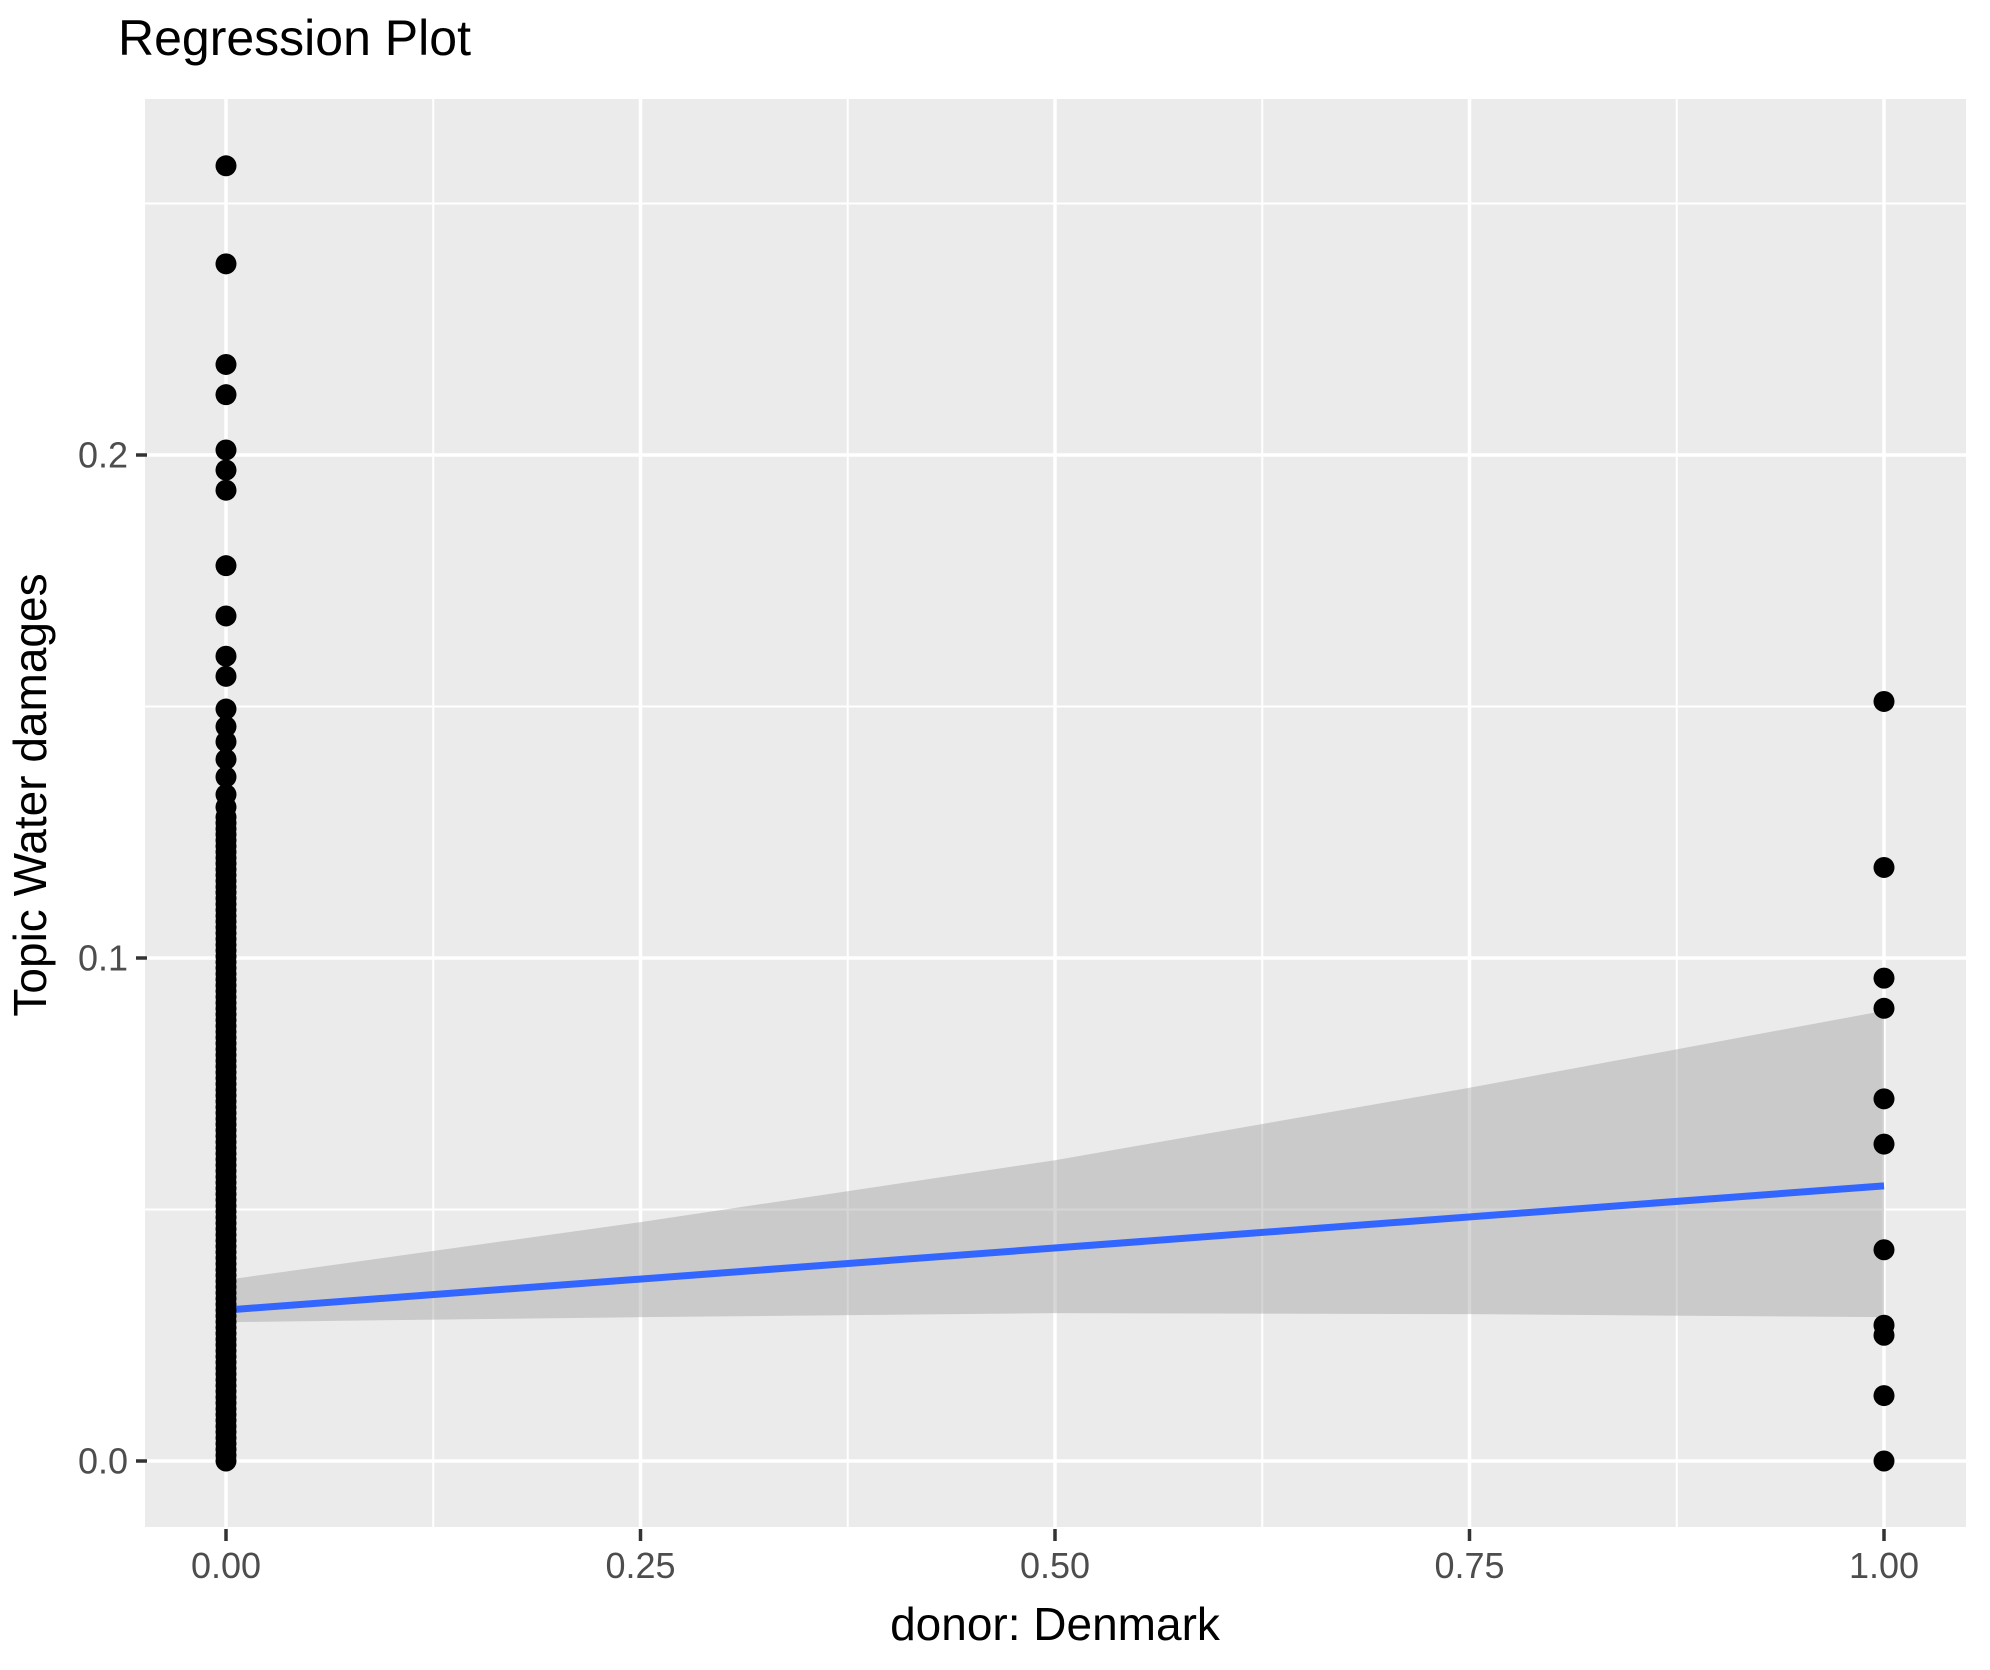 This screenshot has height=1670, width=1990. Describe the element at coordinates (1055, 1248) in the screenshot. I see `regression-line` at that location.